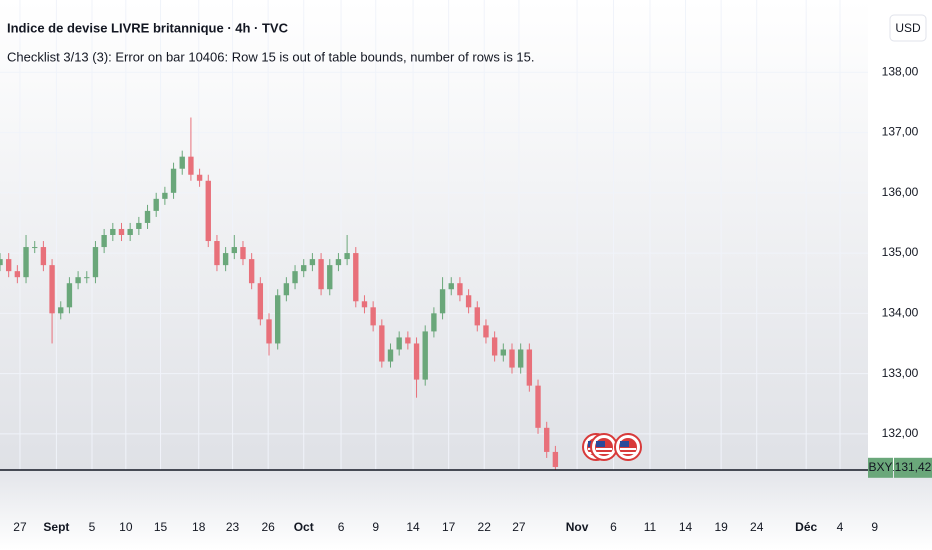 This screenshot has width=932, height=550. What do you see at coordinates (199, 527) in the screenshot?
I see `x-tick-label: 18` at bounding box center [199, 527].